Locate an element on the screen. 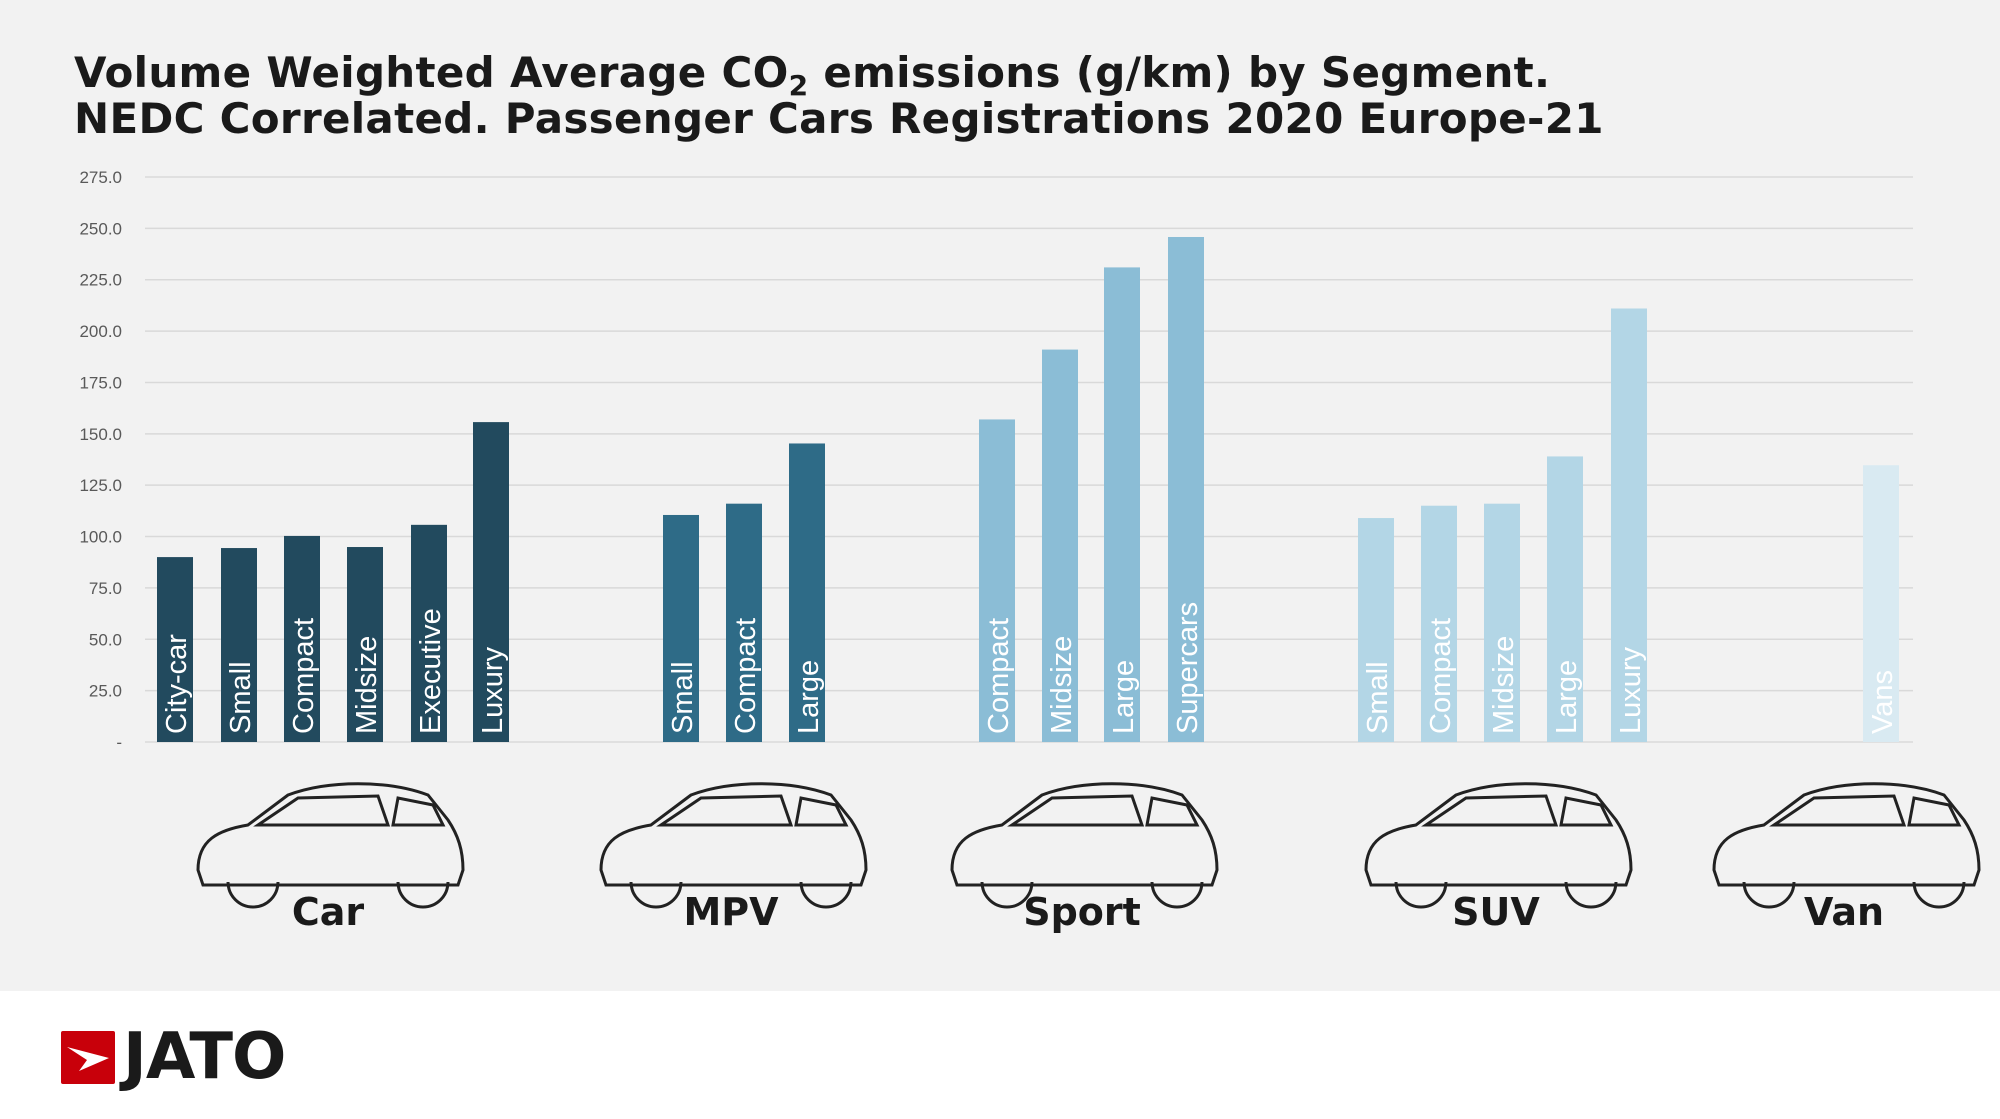 This screenshot has width=2000, height=1119. group-label-car: Car is located at coordinates (328, 912).